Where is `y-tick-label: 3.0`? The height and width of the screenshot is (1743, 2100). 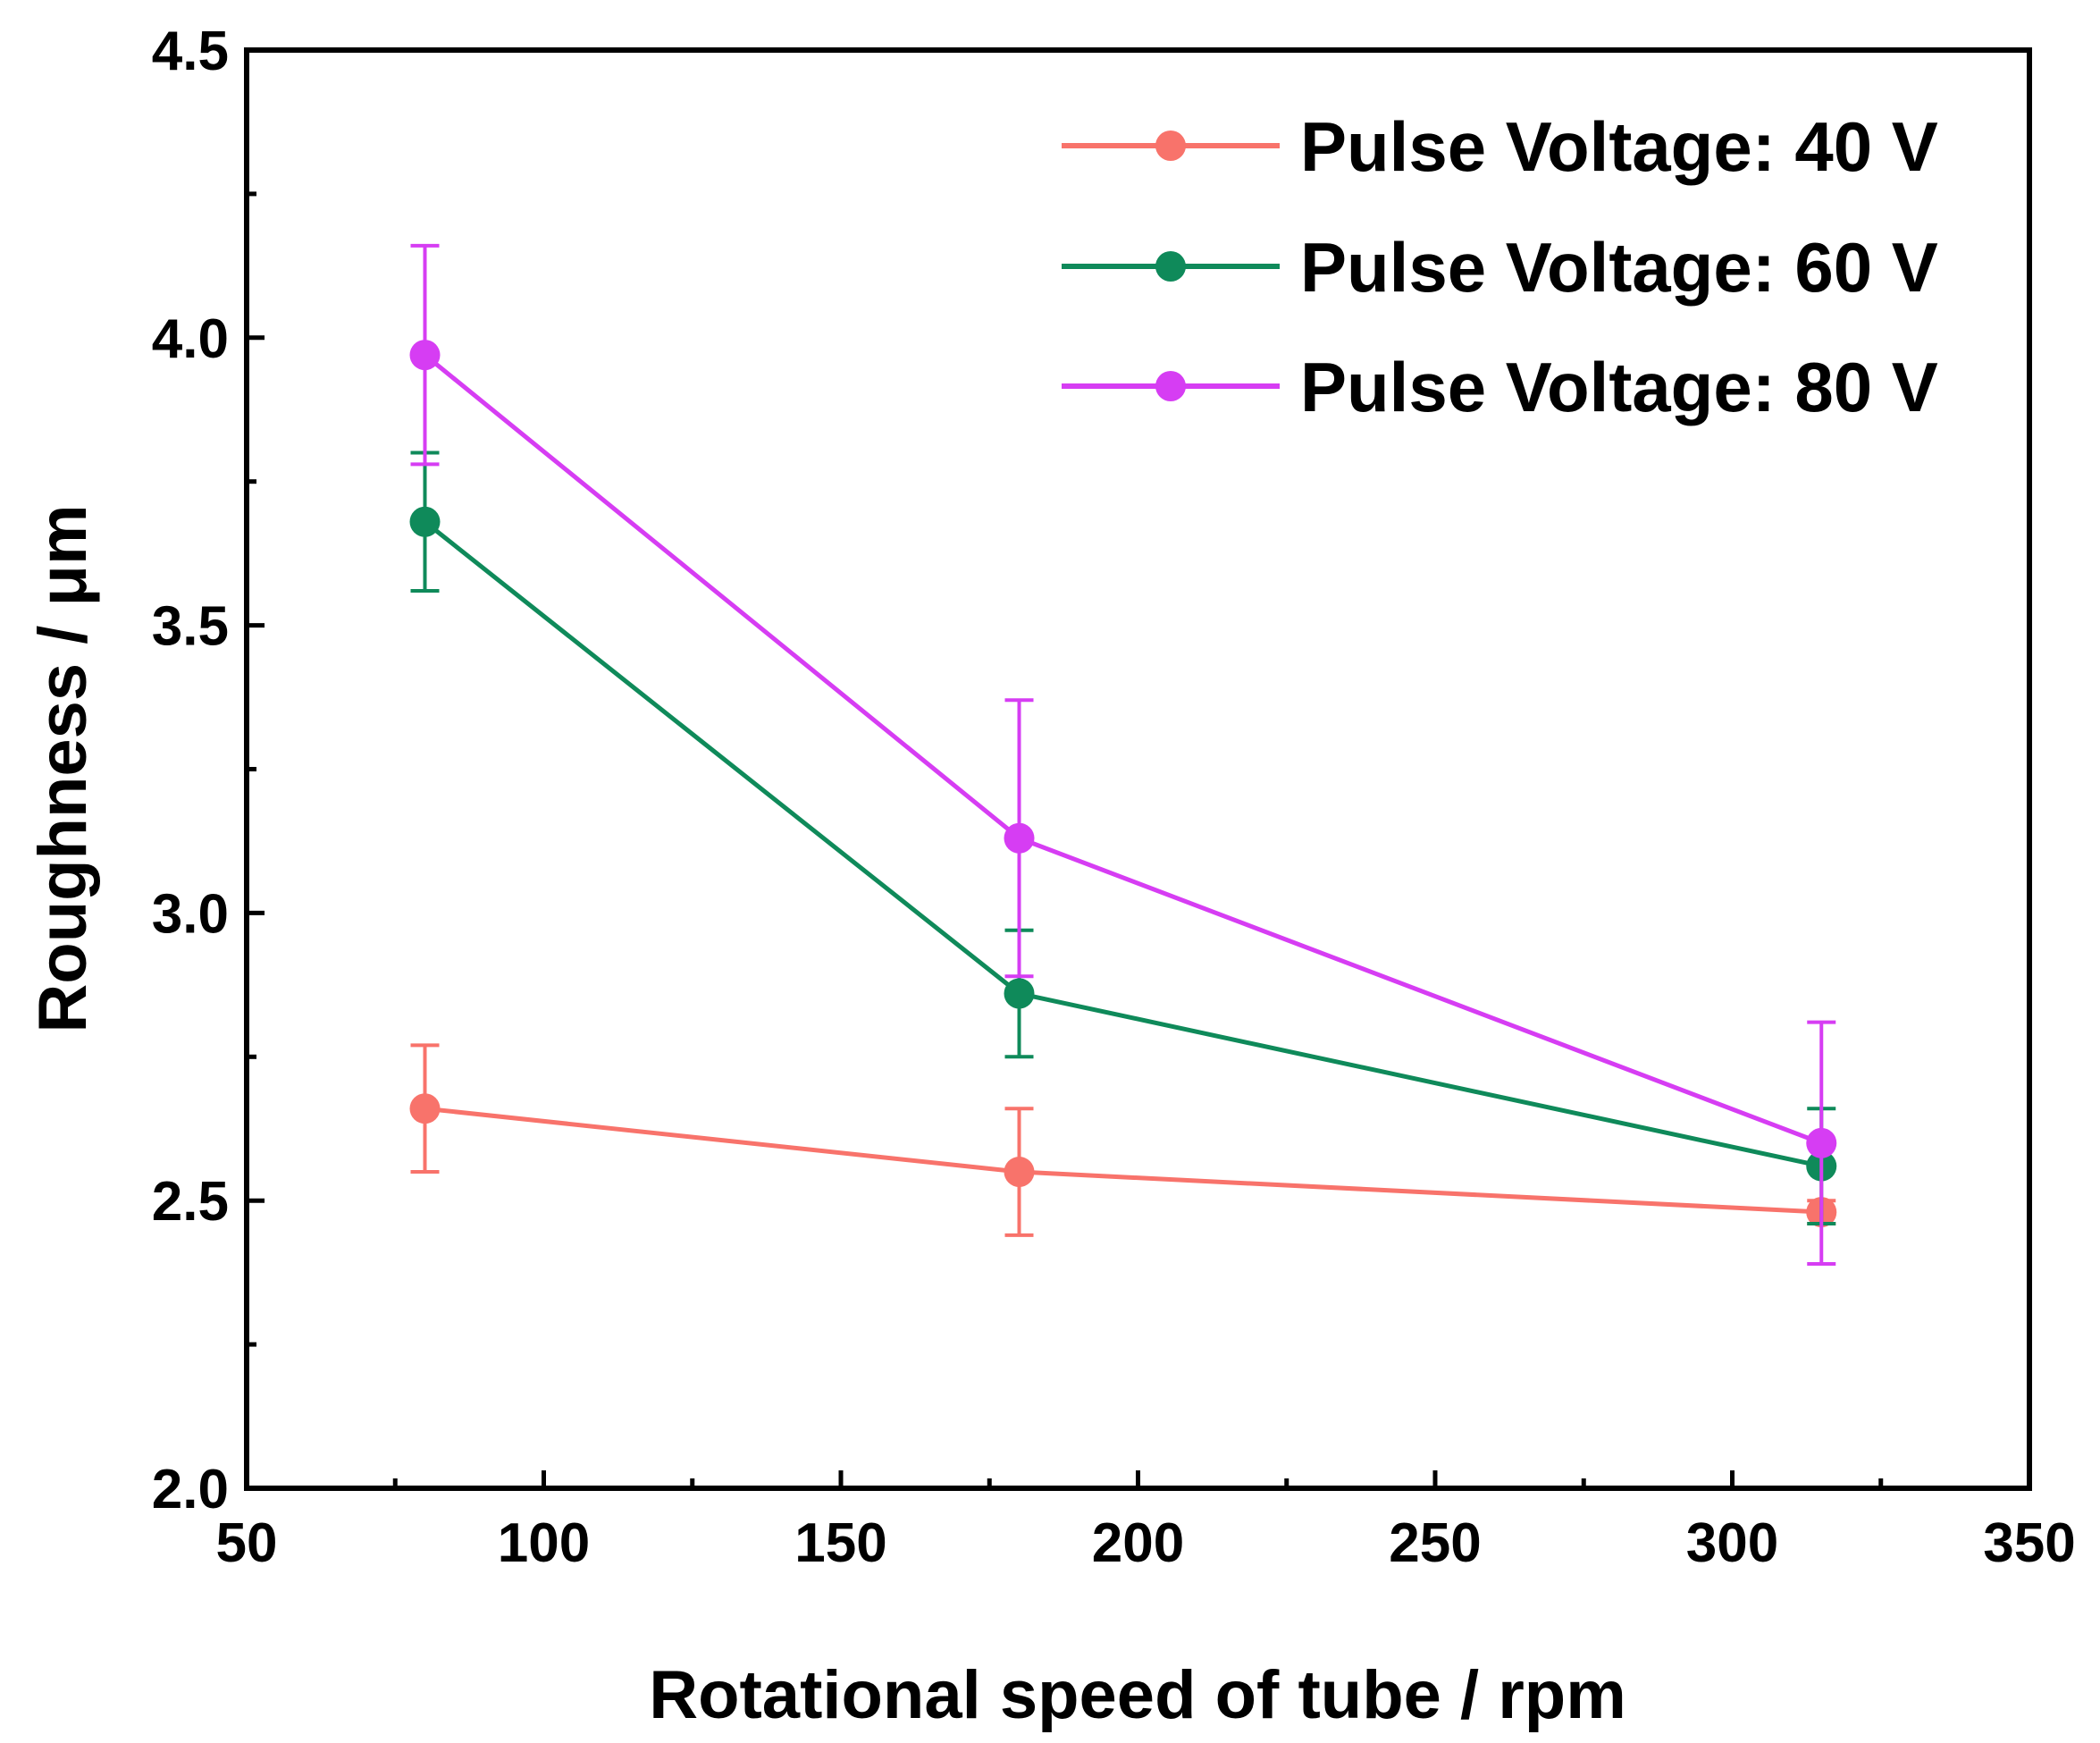 y-tick-label: 3.0 is located at coordinates (190, 914).